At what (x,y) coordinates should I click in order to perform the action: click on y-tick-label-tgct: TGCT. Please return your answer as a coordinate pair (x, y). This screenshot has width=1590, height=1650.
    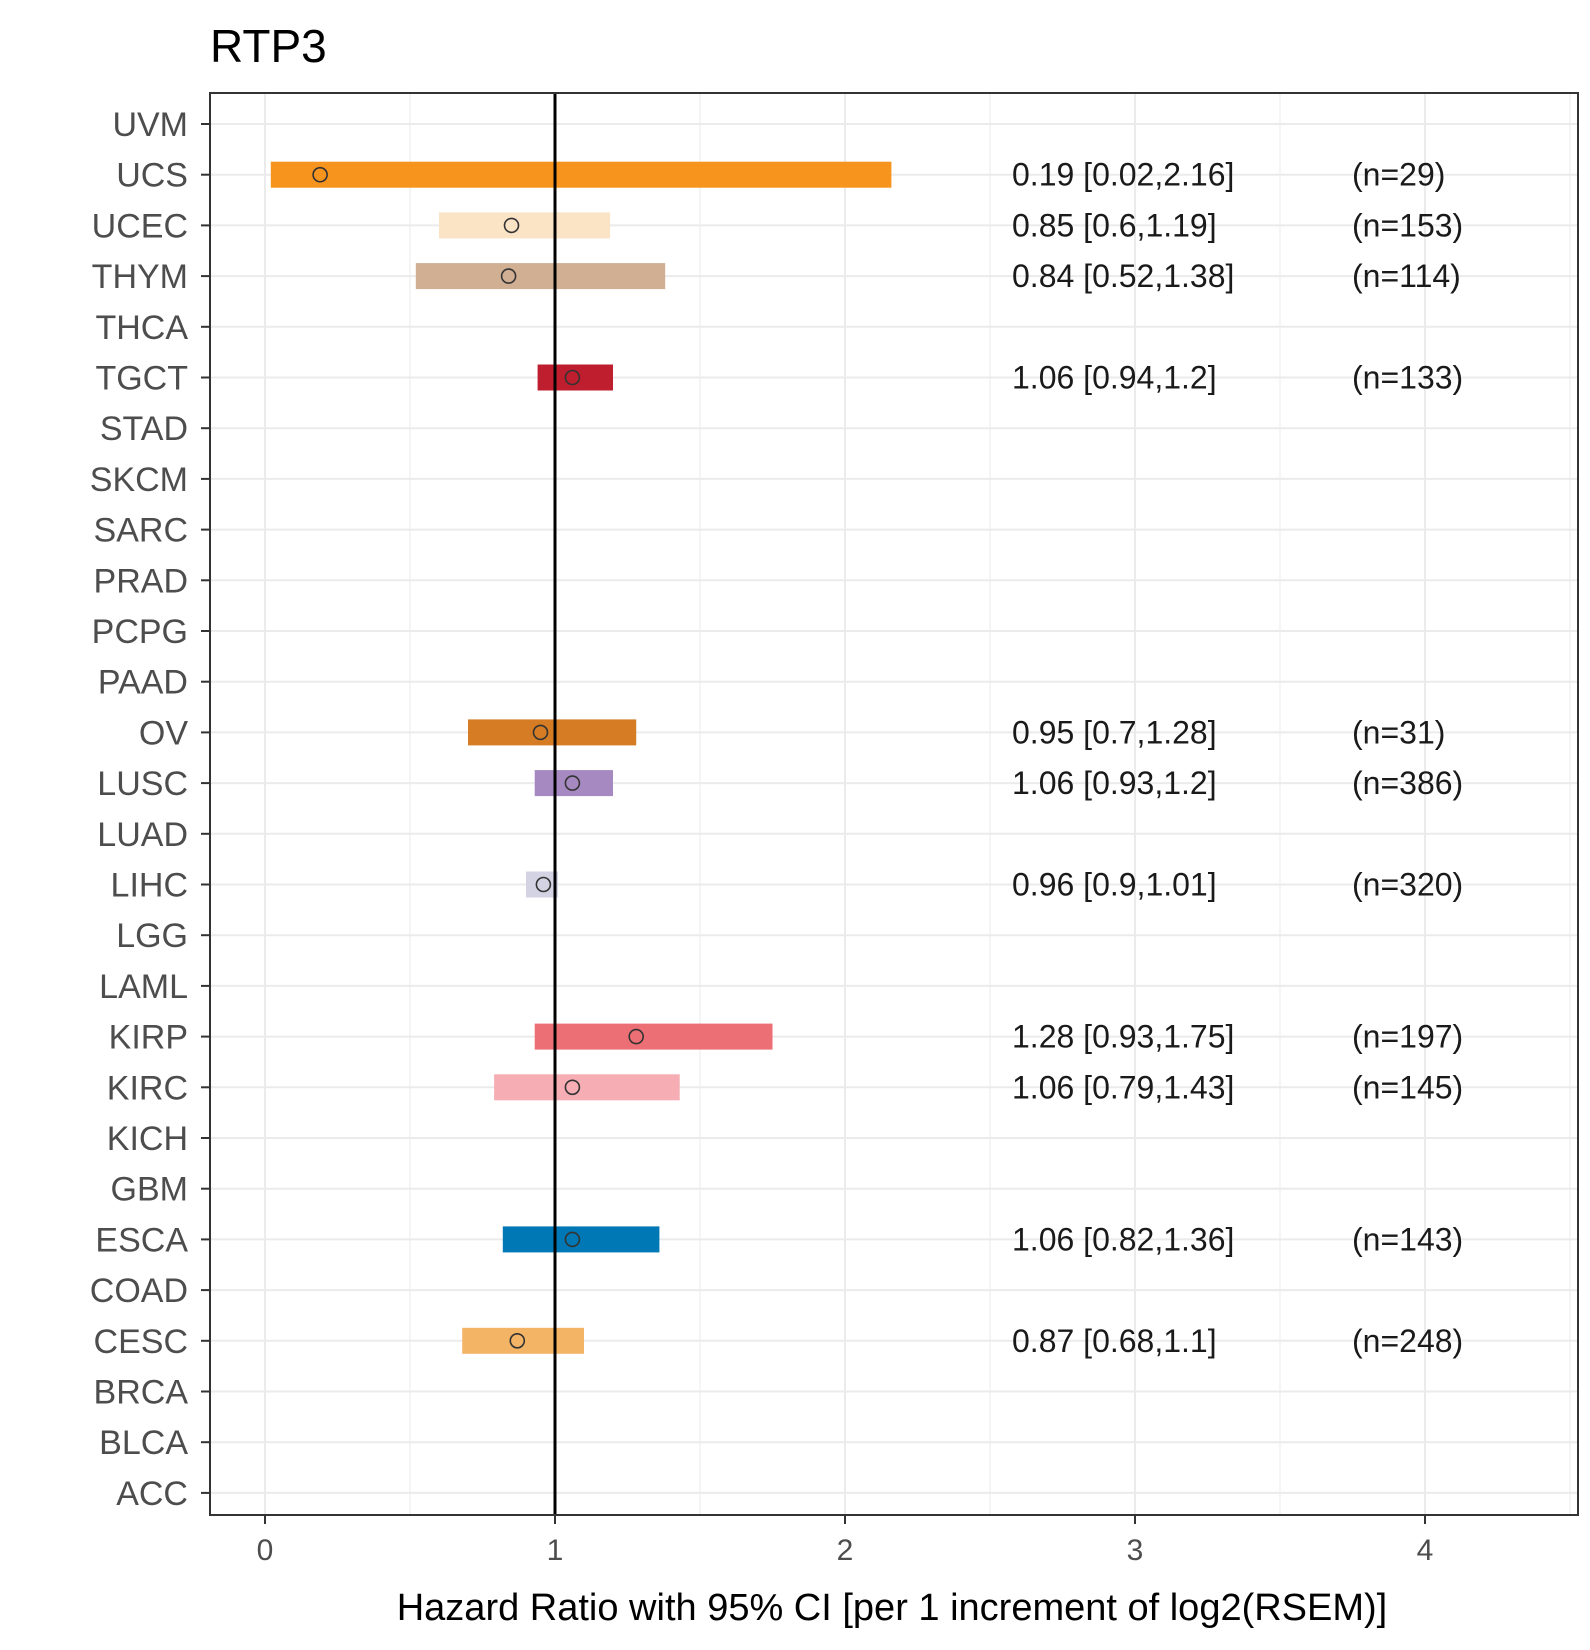
    Looking at the image, I should click on (141, 379).